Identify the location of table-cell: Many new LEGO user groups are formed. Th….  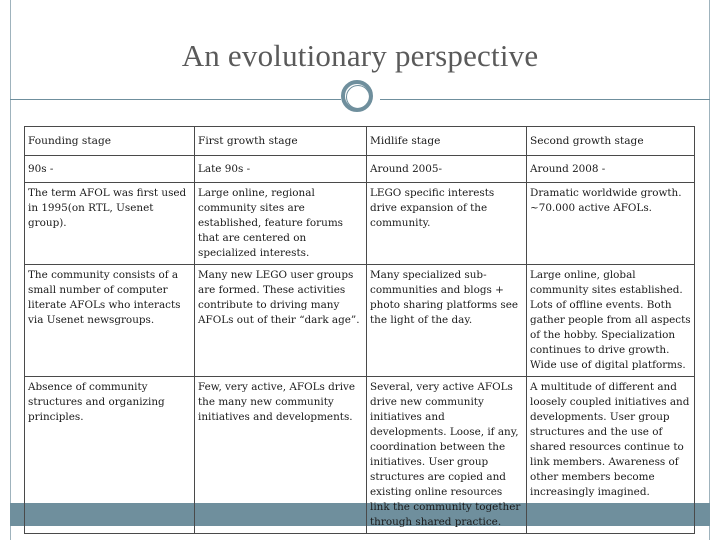
(280, 320).